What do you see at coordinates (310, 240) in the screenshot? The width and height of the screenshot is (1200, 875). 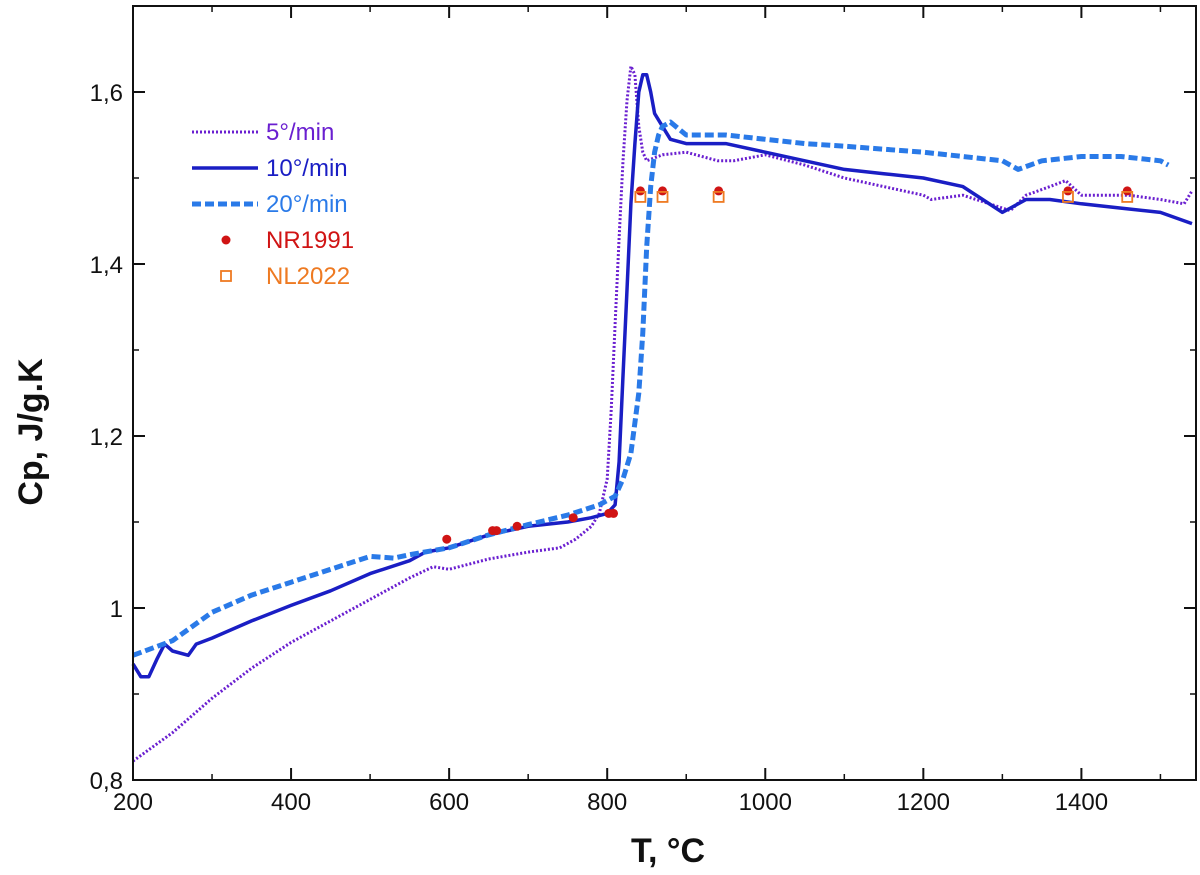 I see `legend-label: NR1991` at bounding box center [310, 240].